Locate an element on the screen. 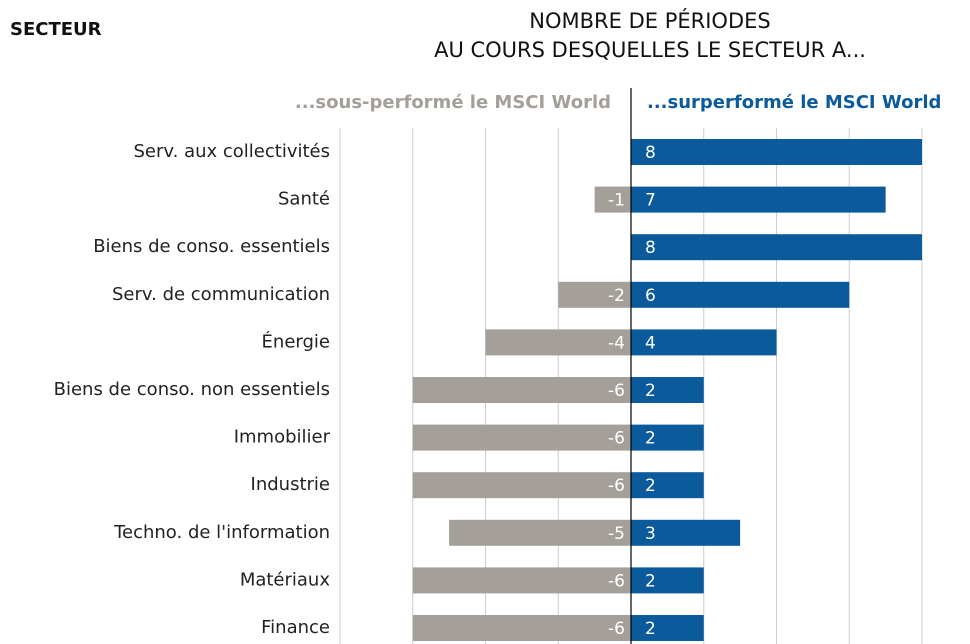 This screenshot has height=644, width=970. data-label: 7 is located at coordinates (650, 201).